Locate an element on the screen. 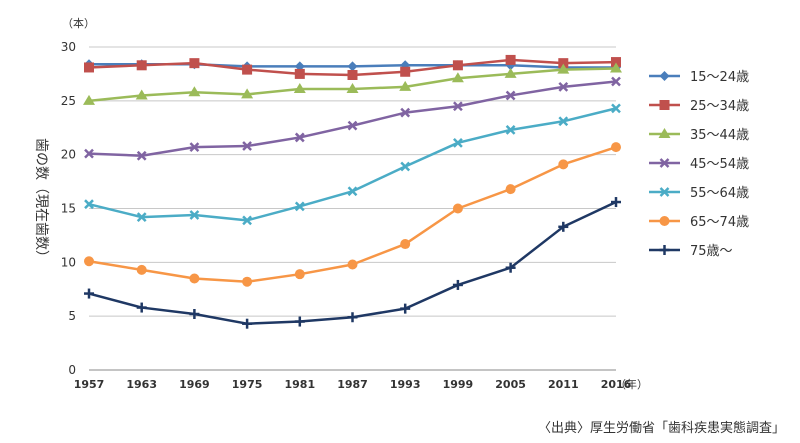 This screenshot has height=443, width=800. legend-item: 25～34歳 is located at coordinates (699, 106).